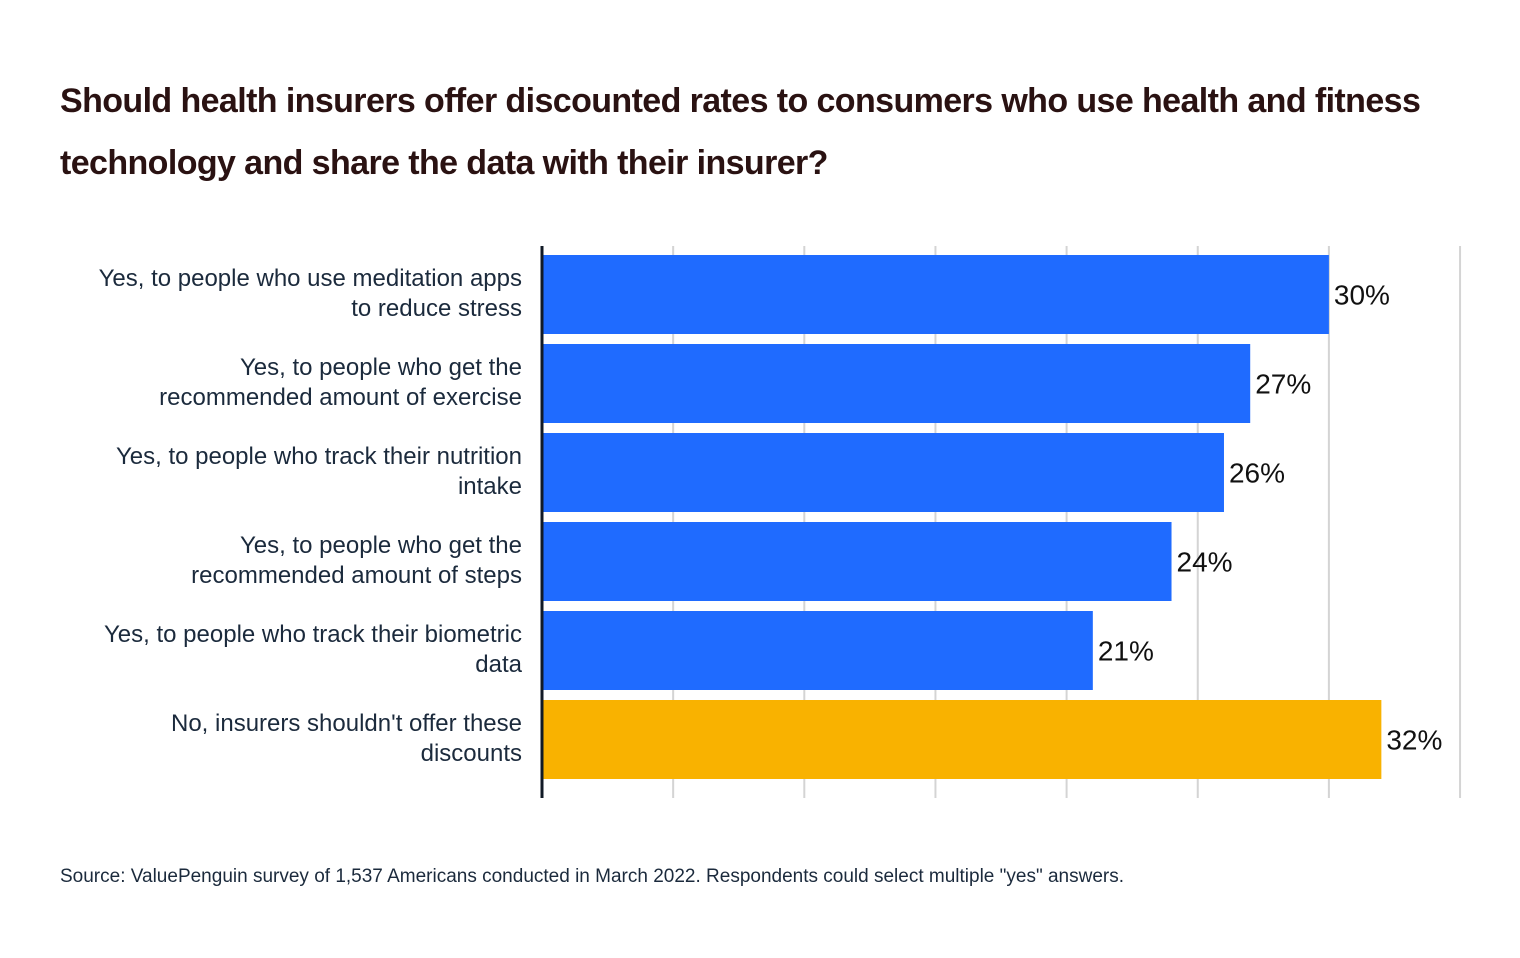  What do you see at coordinates (1362, 295) in the screenshot?
I see `value-label-1: 30%` at bounding box center [1362, 295].